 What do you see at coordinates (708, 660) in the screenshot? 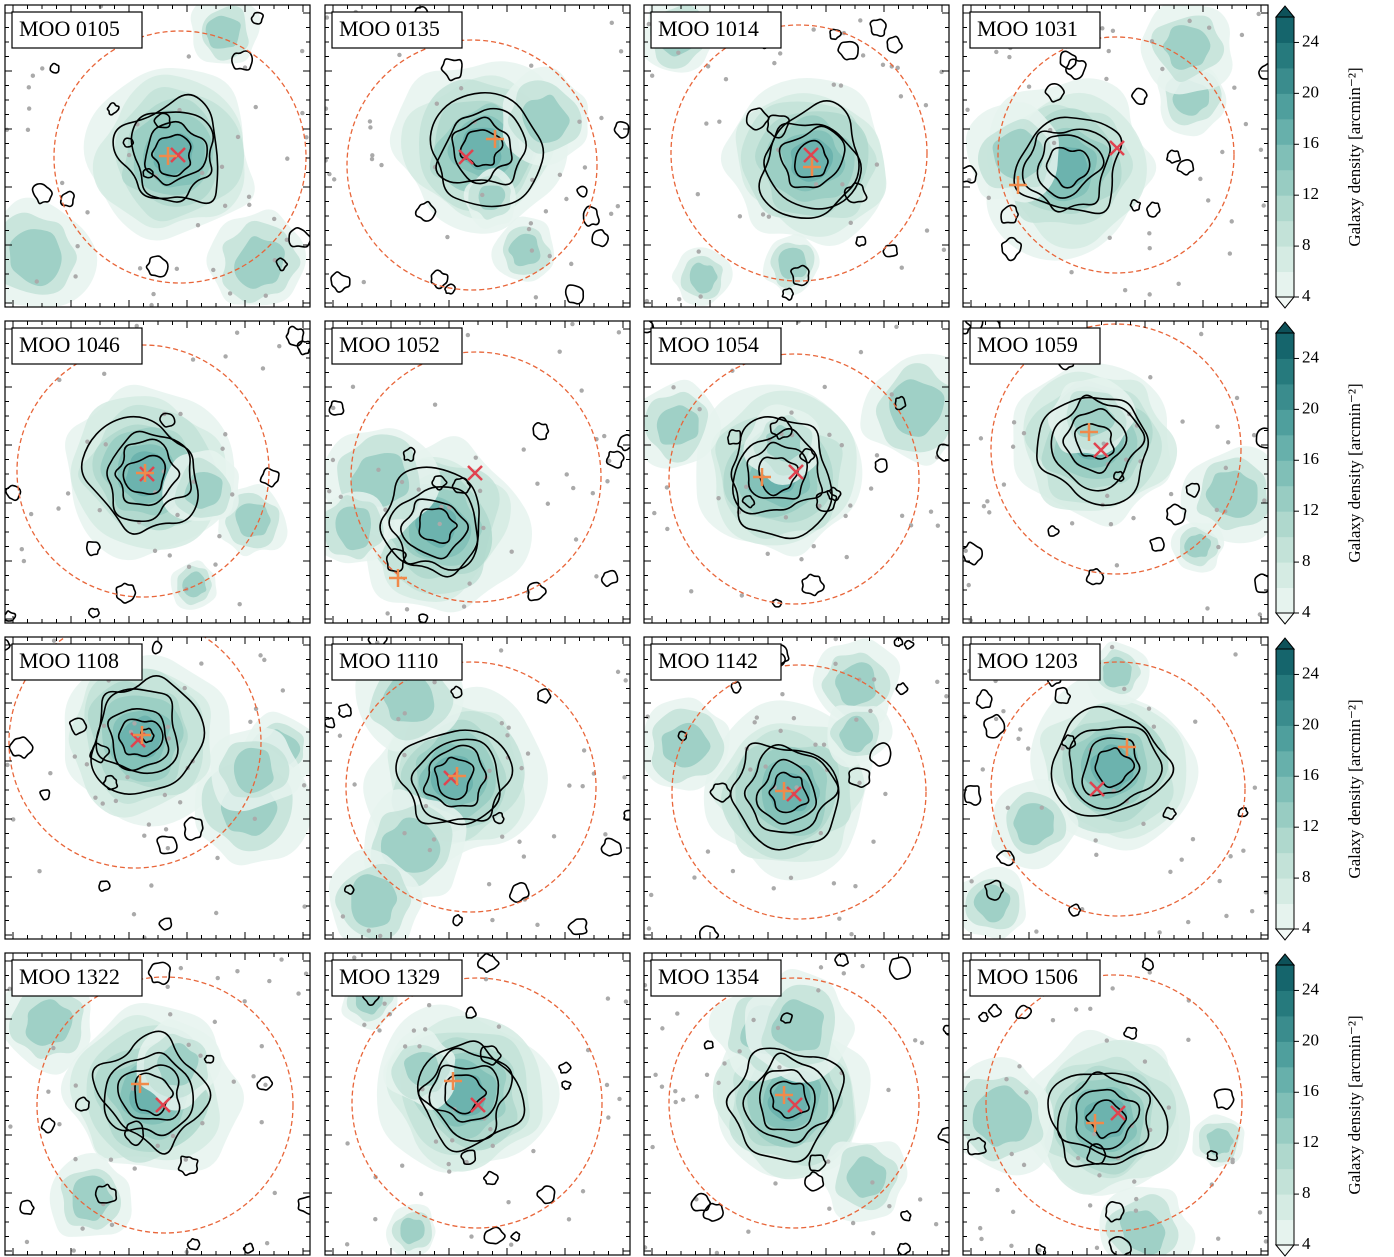
I see `panel-label: MOO 1142` at bounding box center [708, 660].